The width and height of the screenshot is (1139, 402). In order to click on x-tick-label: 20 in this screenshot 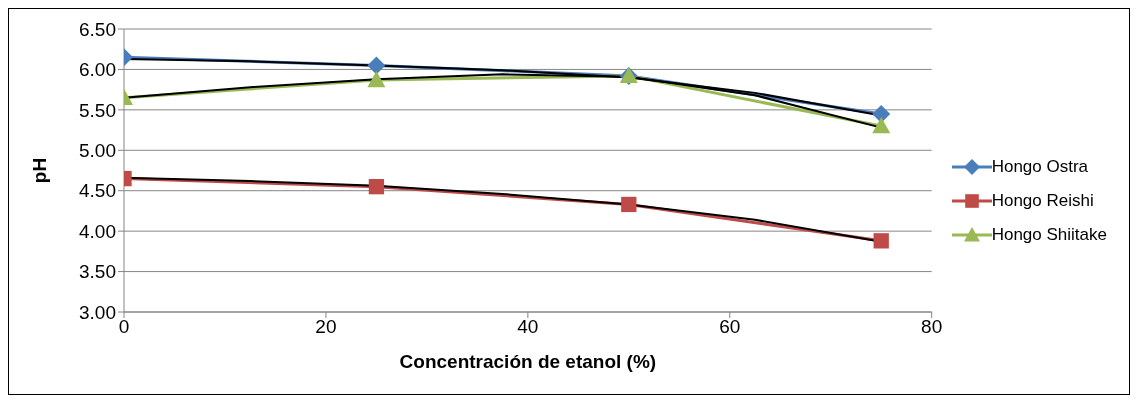, I will do `click(326, 327)`.